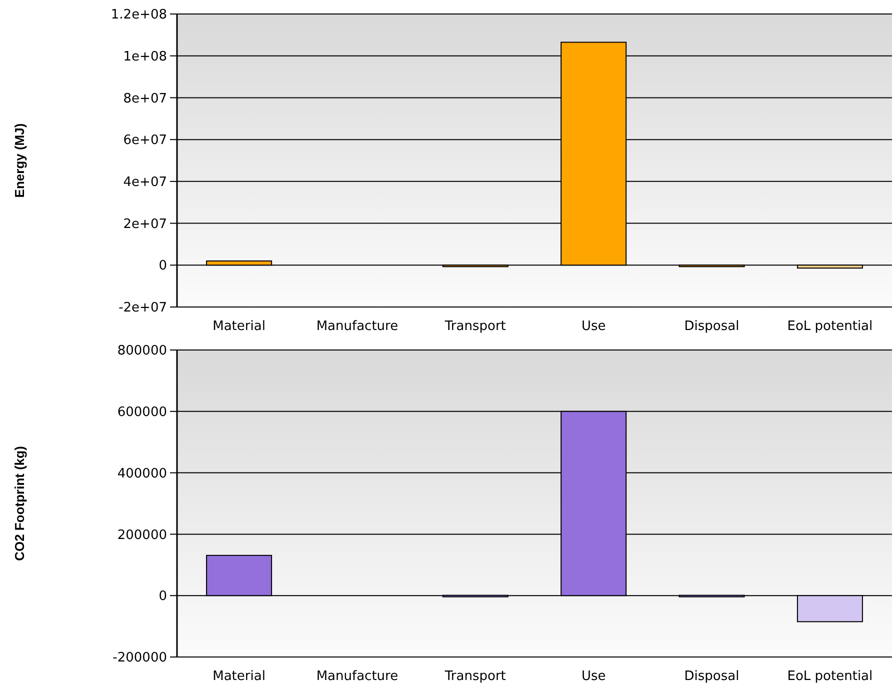  What do you see at coordinates (19, 503) in the screenshot?
I see `y-axis-title: CO2 Footprint (kg)` at bounding box center [19, 503].